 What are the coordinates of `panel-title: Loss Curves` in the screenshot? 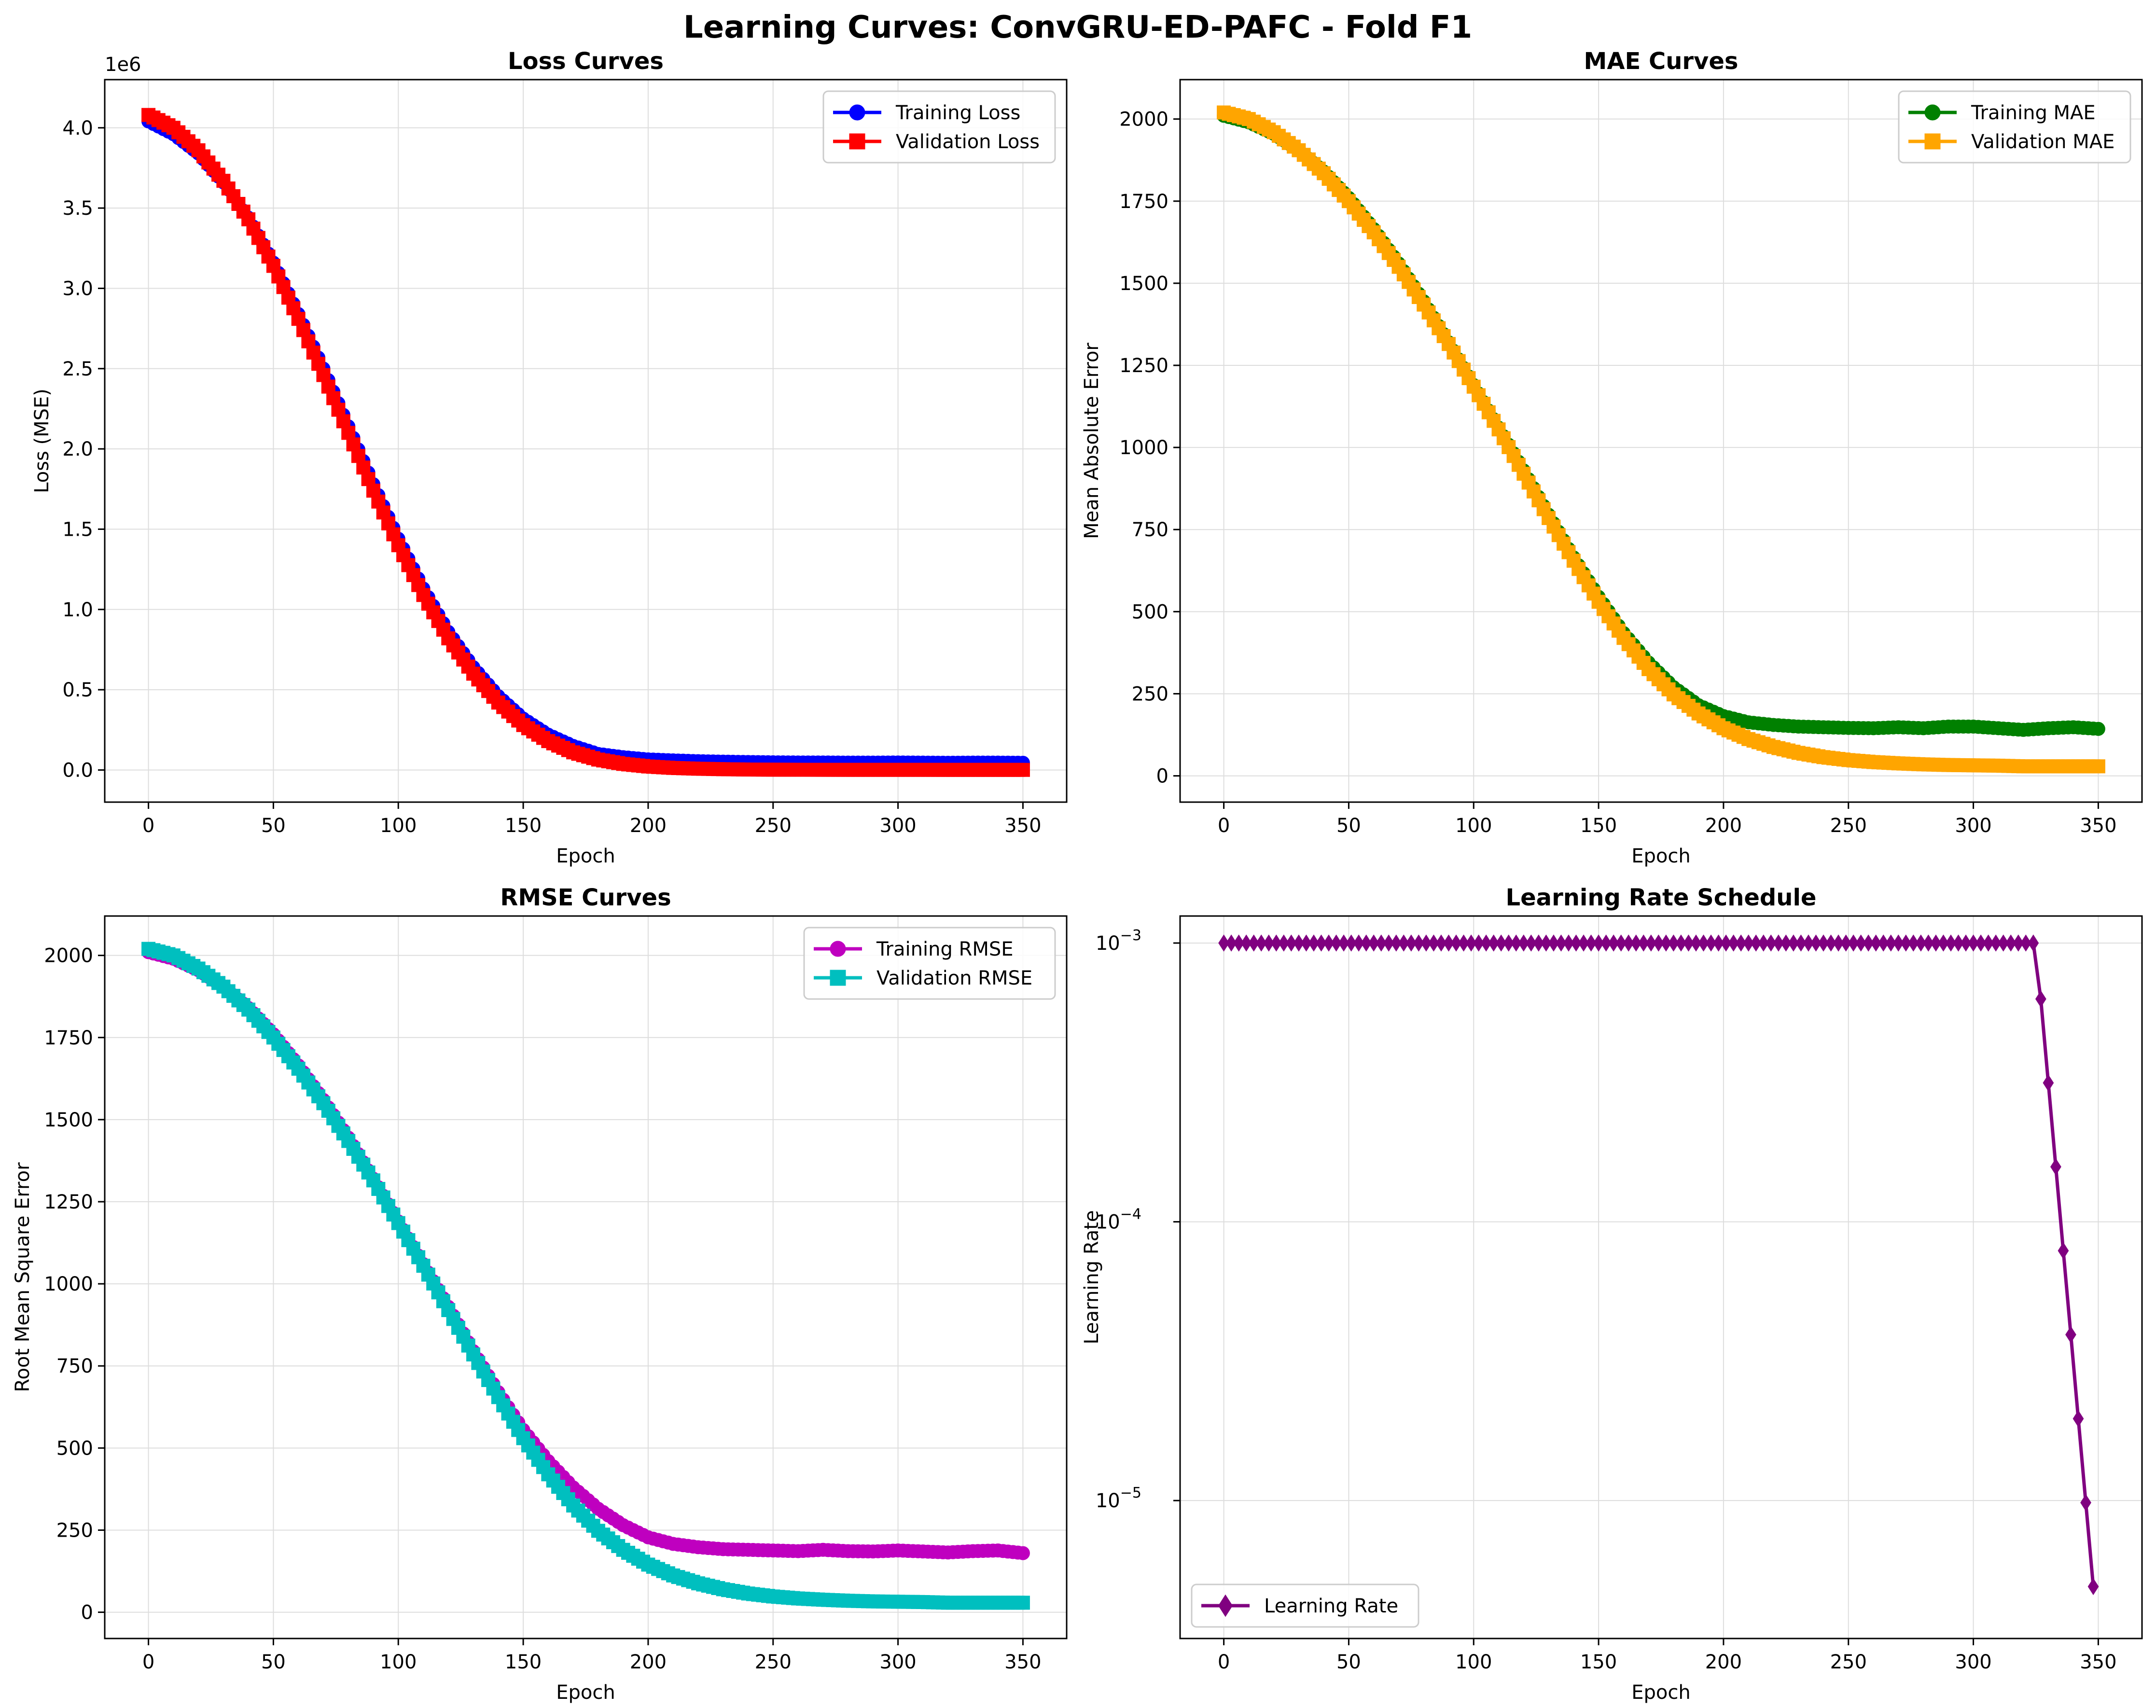 It's located at (586, 61).